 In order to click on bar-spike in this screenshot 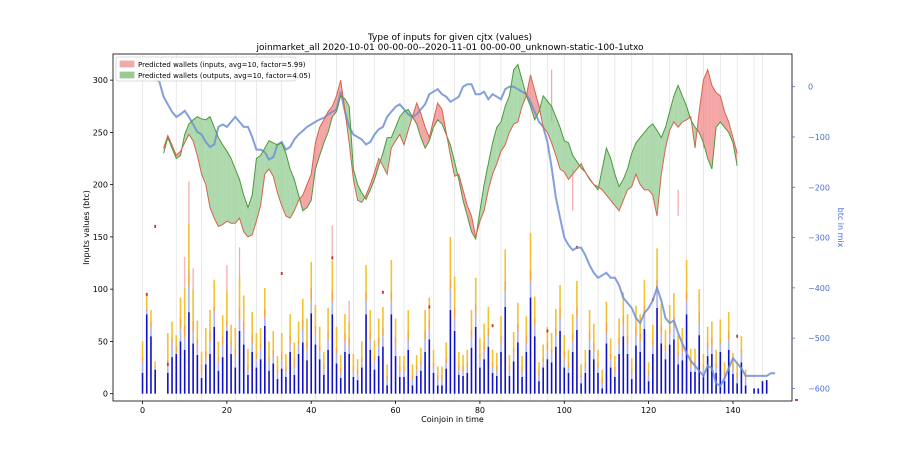, I will do `click(678, 203)`.